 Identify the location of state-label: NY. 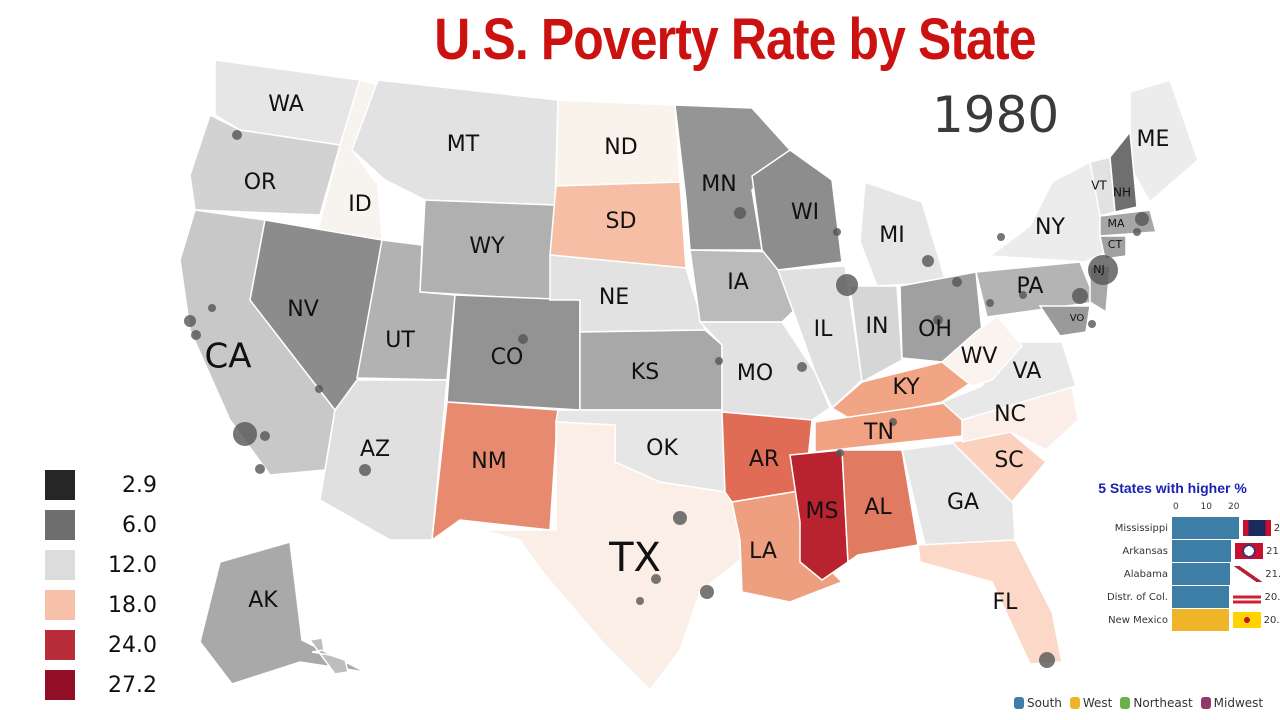
(1050, 227).